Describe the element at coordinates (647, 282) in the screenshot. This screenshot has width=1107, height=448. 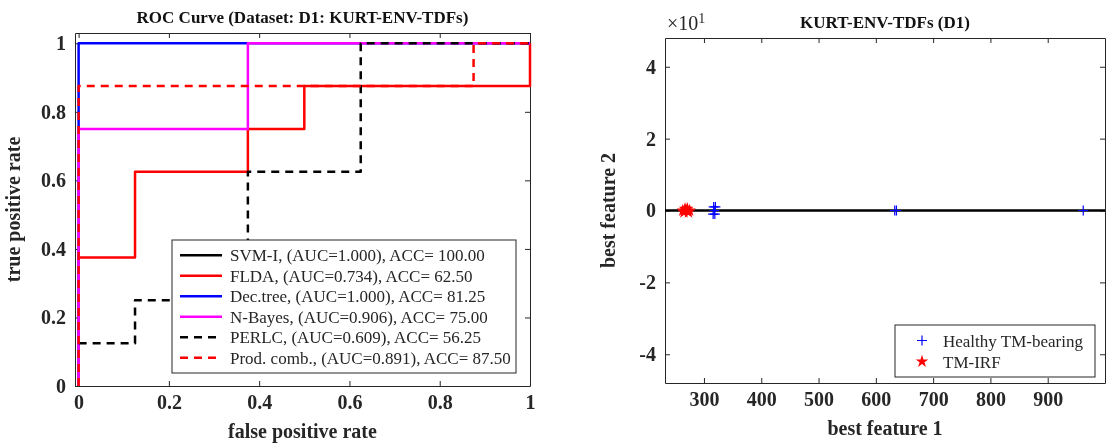
I see `y-tick-label: -2` at that location.